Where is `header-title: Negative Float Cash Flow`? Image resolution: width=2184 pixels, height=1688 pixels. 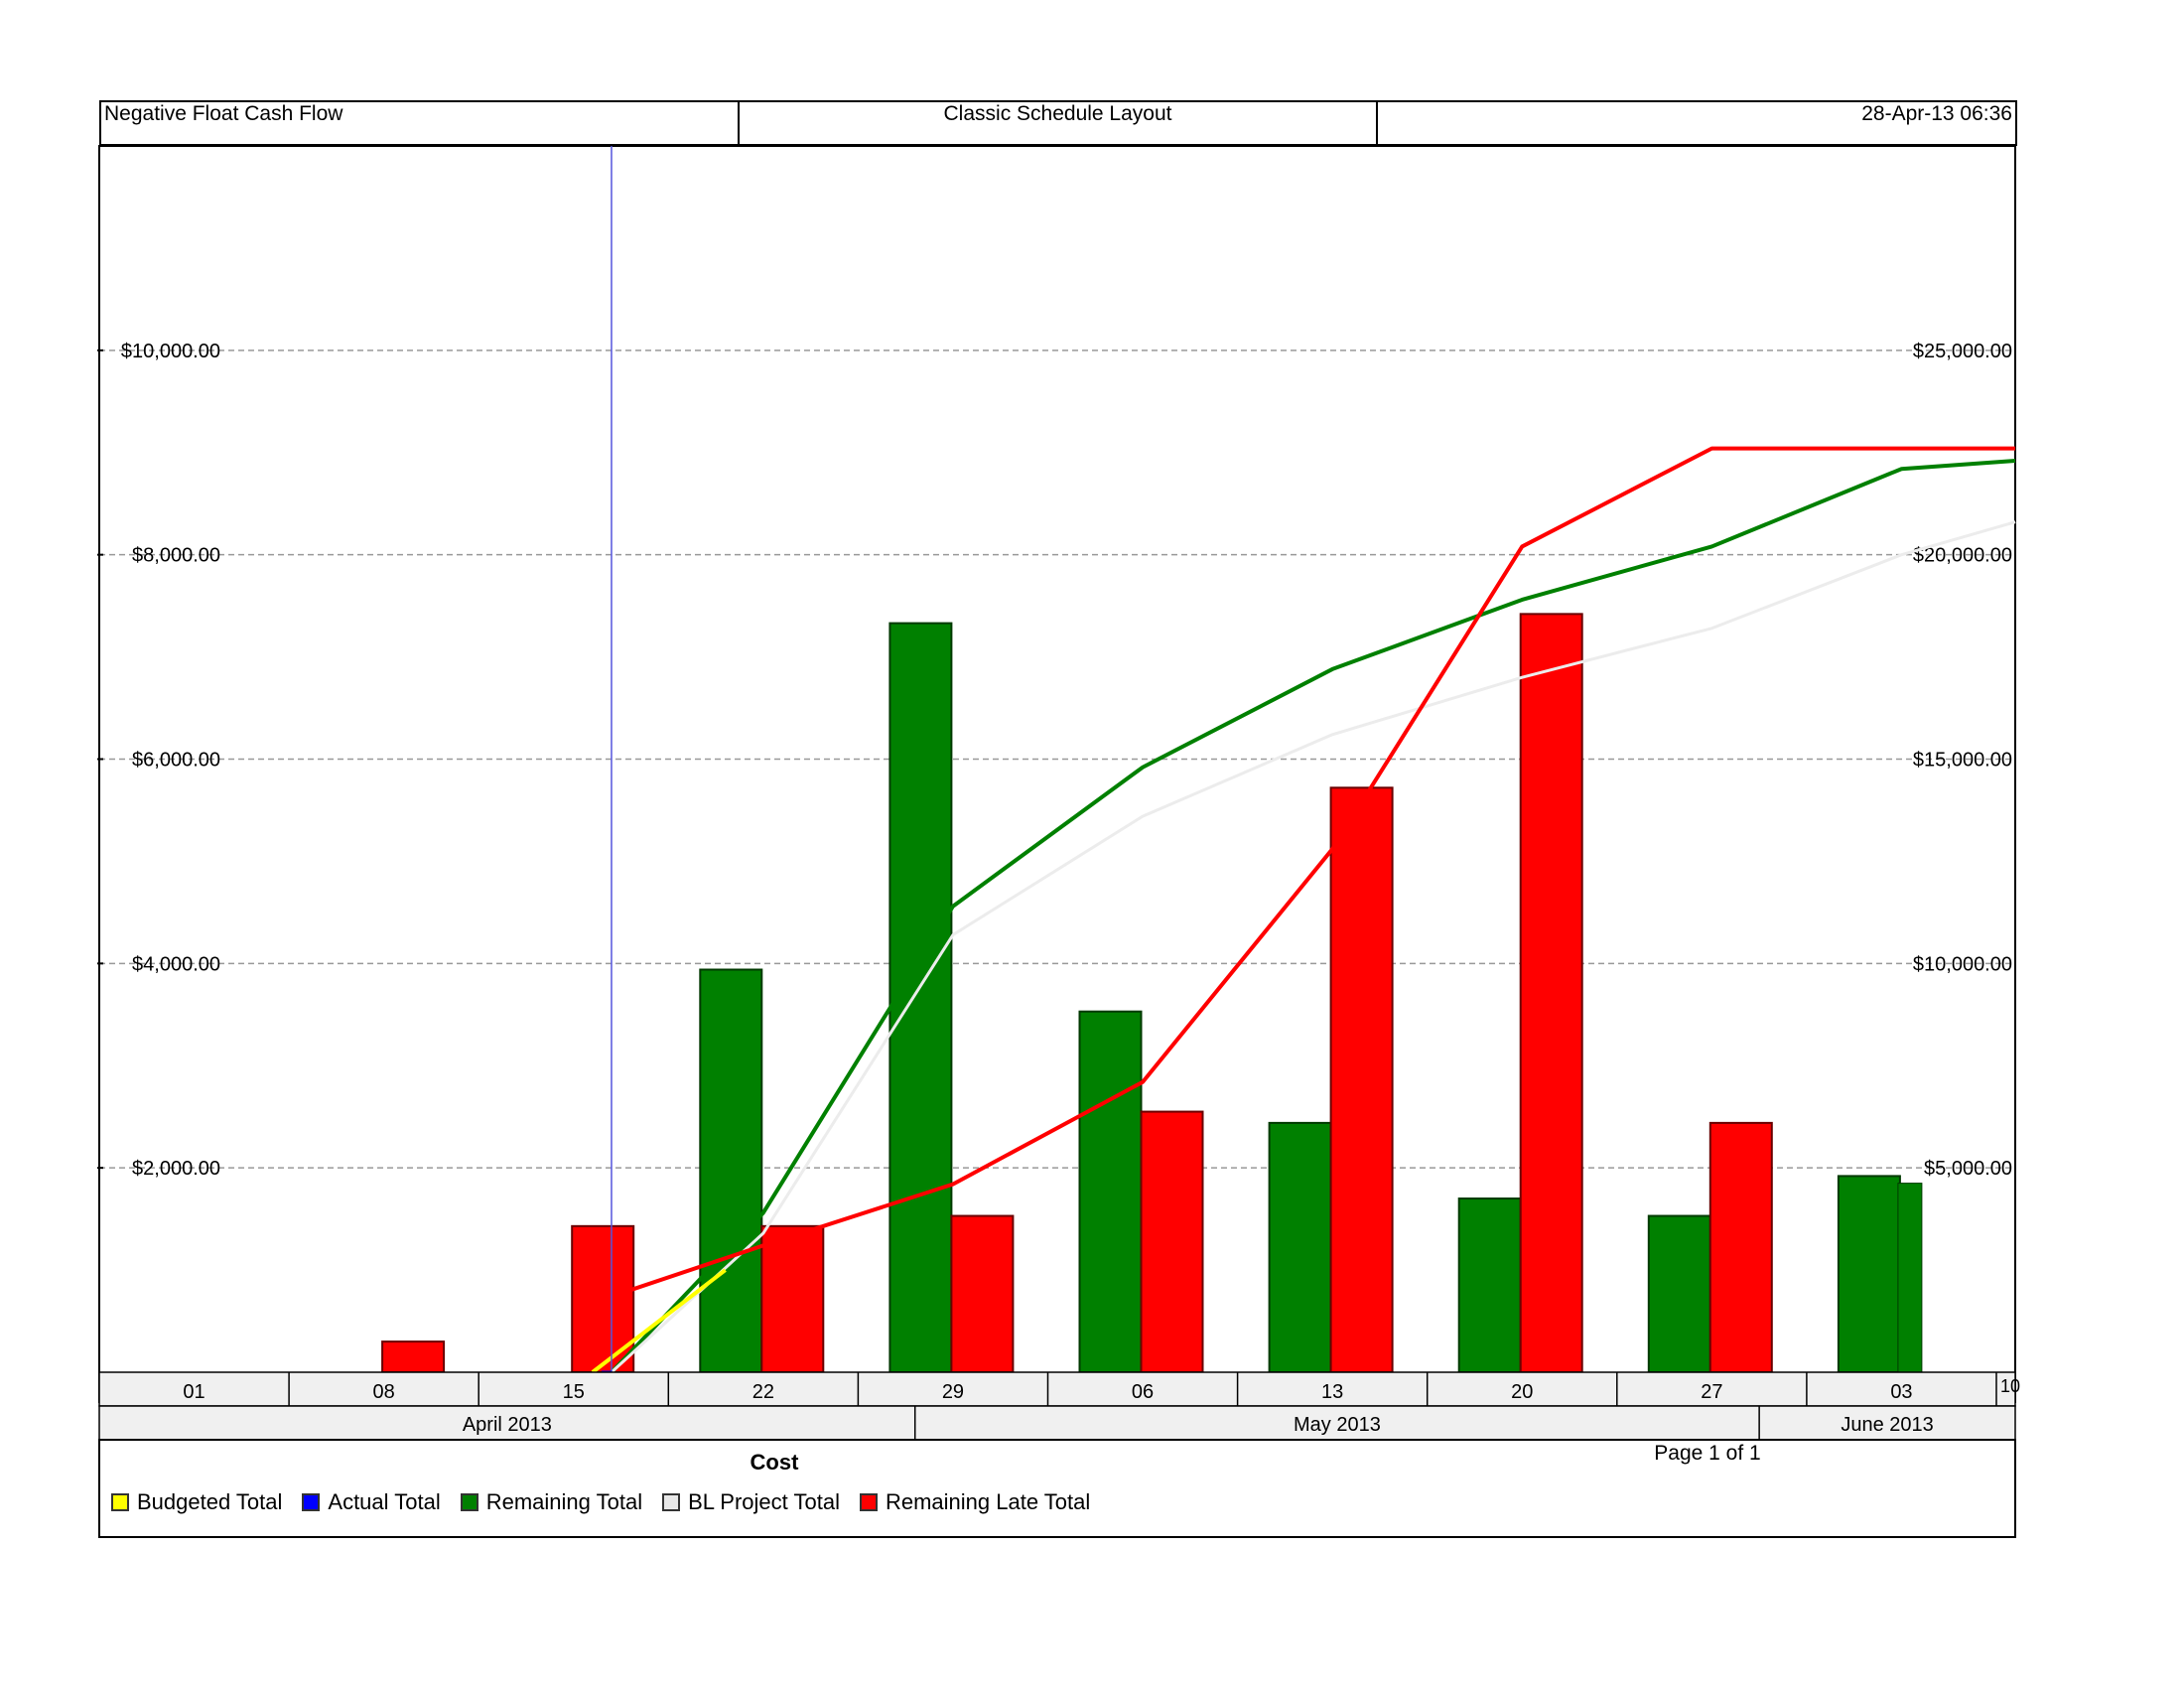
header-title: Negative Float Cash Flow is located at coordinates (223, 113).